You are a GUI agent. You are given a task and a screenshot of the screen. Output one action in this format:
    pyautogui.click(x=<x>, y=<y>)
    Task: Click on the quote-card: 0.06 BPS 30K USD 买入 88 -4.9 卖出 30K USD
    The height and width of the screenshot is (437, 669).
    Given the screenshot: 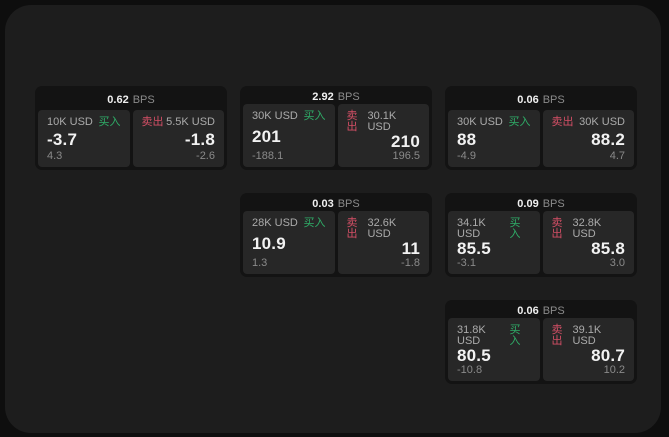 What is the action you would take?
    pyautogui.click(x=541, y=128)
    